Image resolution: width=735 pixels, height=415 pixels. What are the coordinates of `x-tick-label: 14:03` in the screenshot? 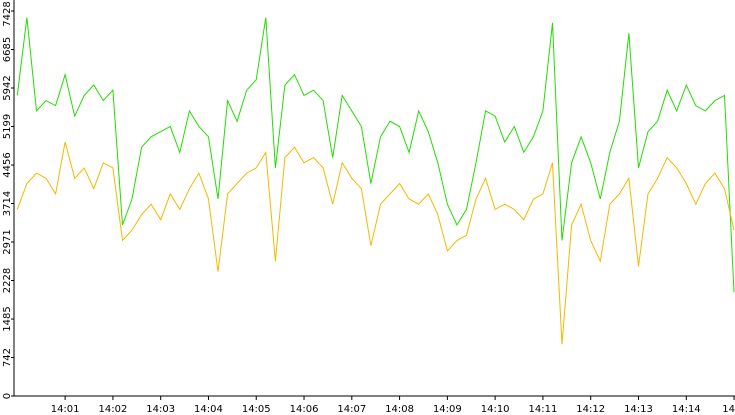 It's located at (160, 409).